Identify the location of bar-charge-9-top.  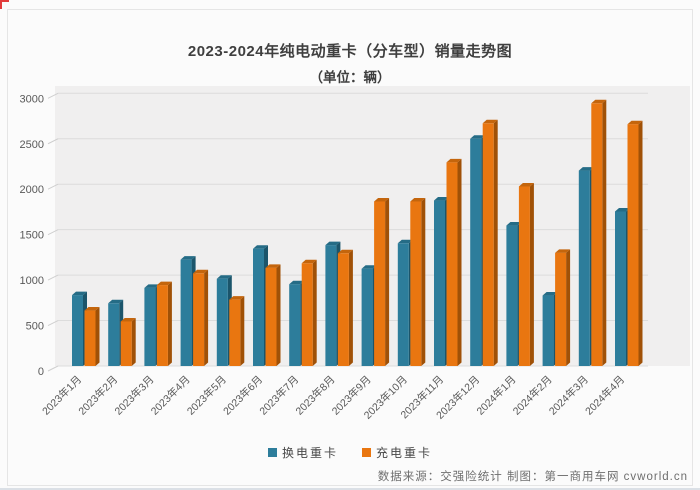
(382, 199).